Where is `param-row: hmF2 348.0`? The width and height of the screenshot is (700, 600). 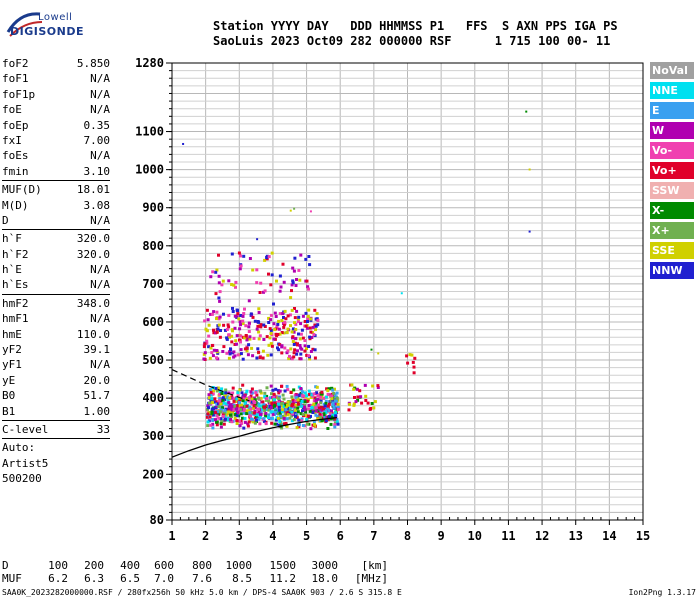
param-row: hmF2 348.0 is located at coordinates (56, 303).